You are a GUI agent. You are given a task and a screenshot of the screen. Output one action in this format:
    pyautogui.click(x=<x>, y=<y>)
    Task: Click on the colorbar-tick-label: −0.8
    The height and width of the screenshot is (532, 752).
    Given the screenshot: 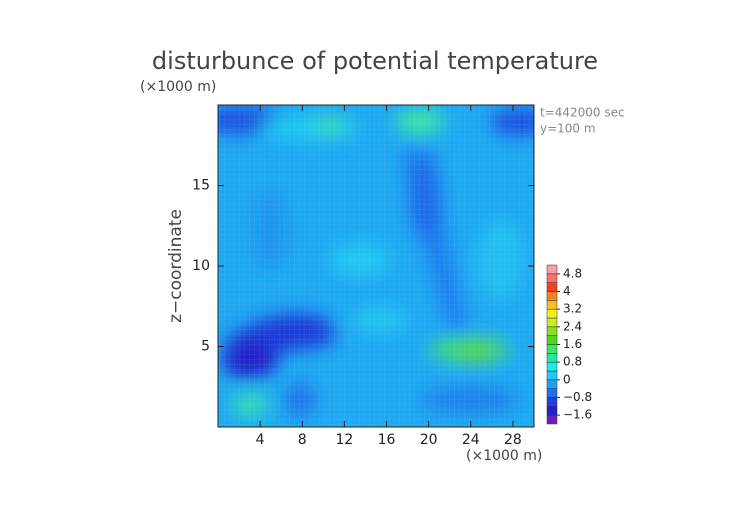 What is the action you would take?
    pyautogui.click(x=577, y=397)
    